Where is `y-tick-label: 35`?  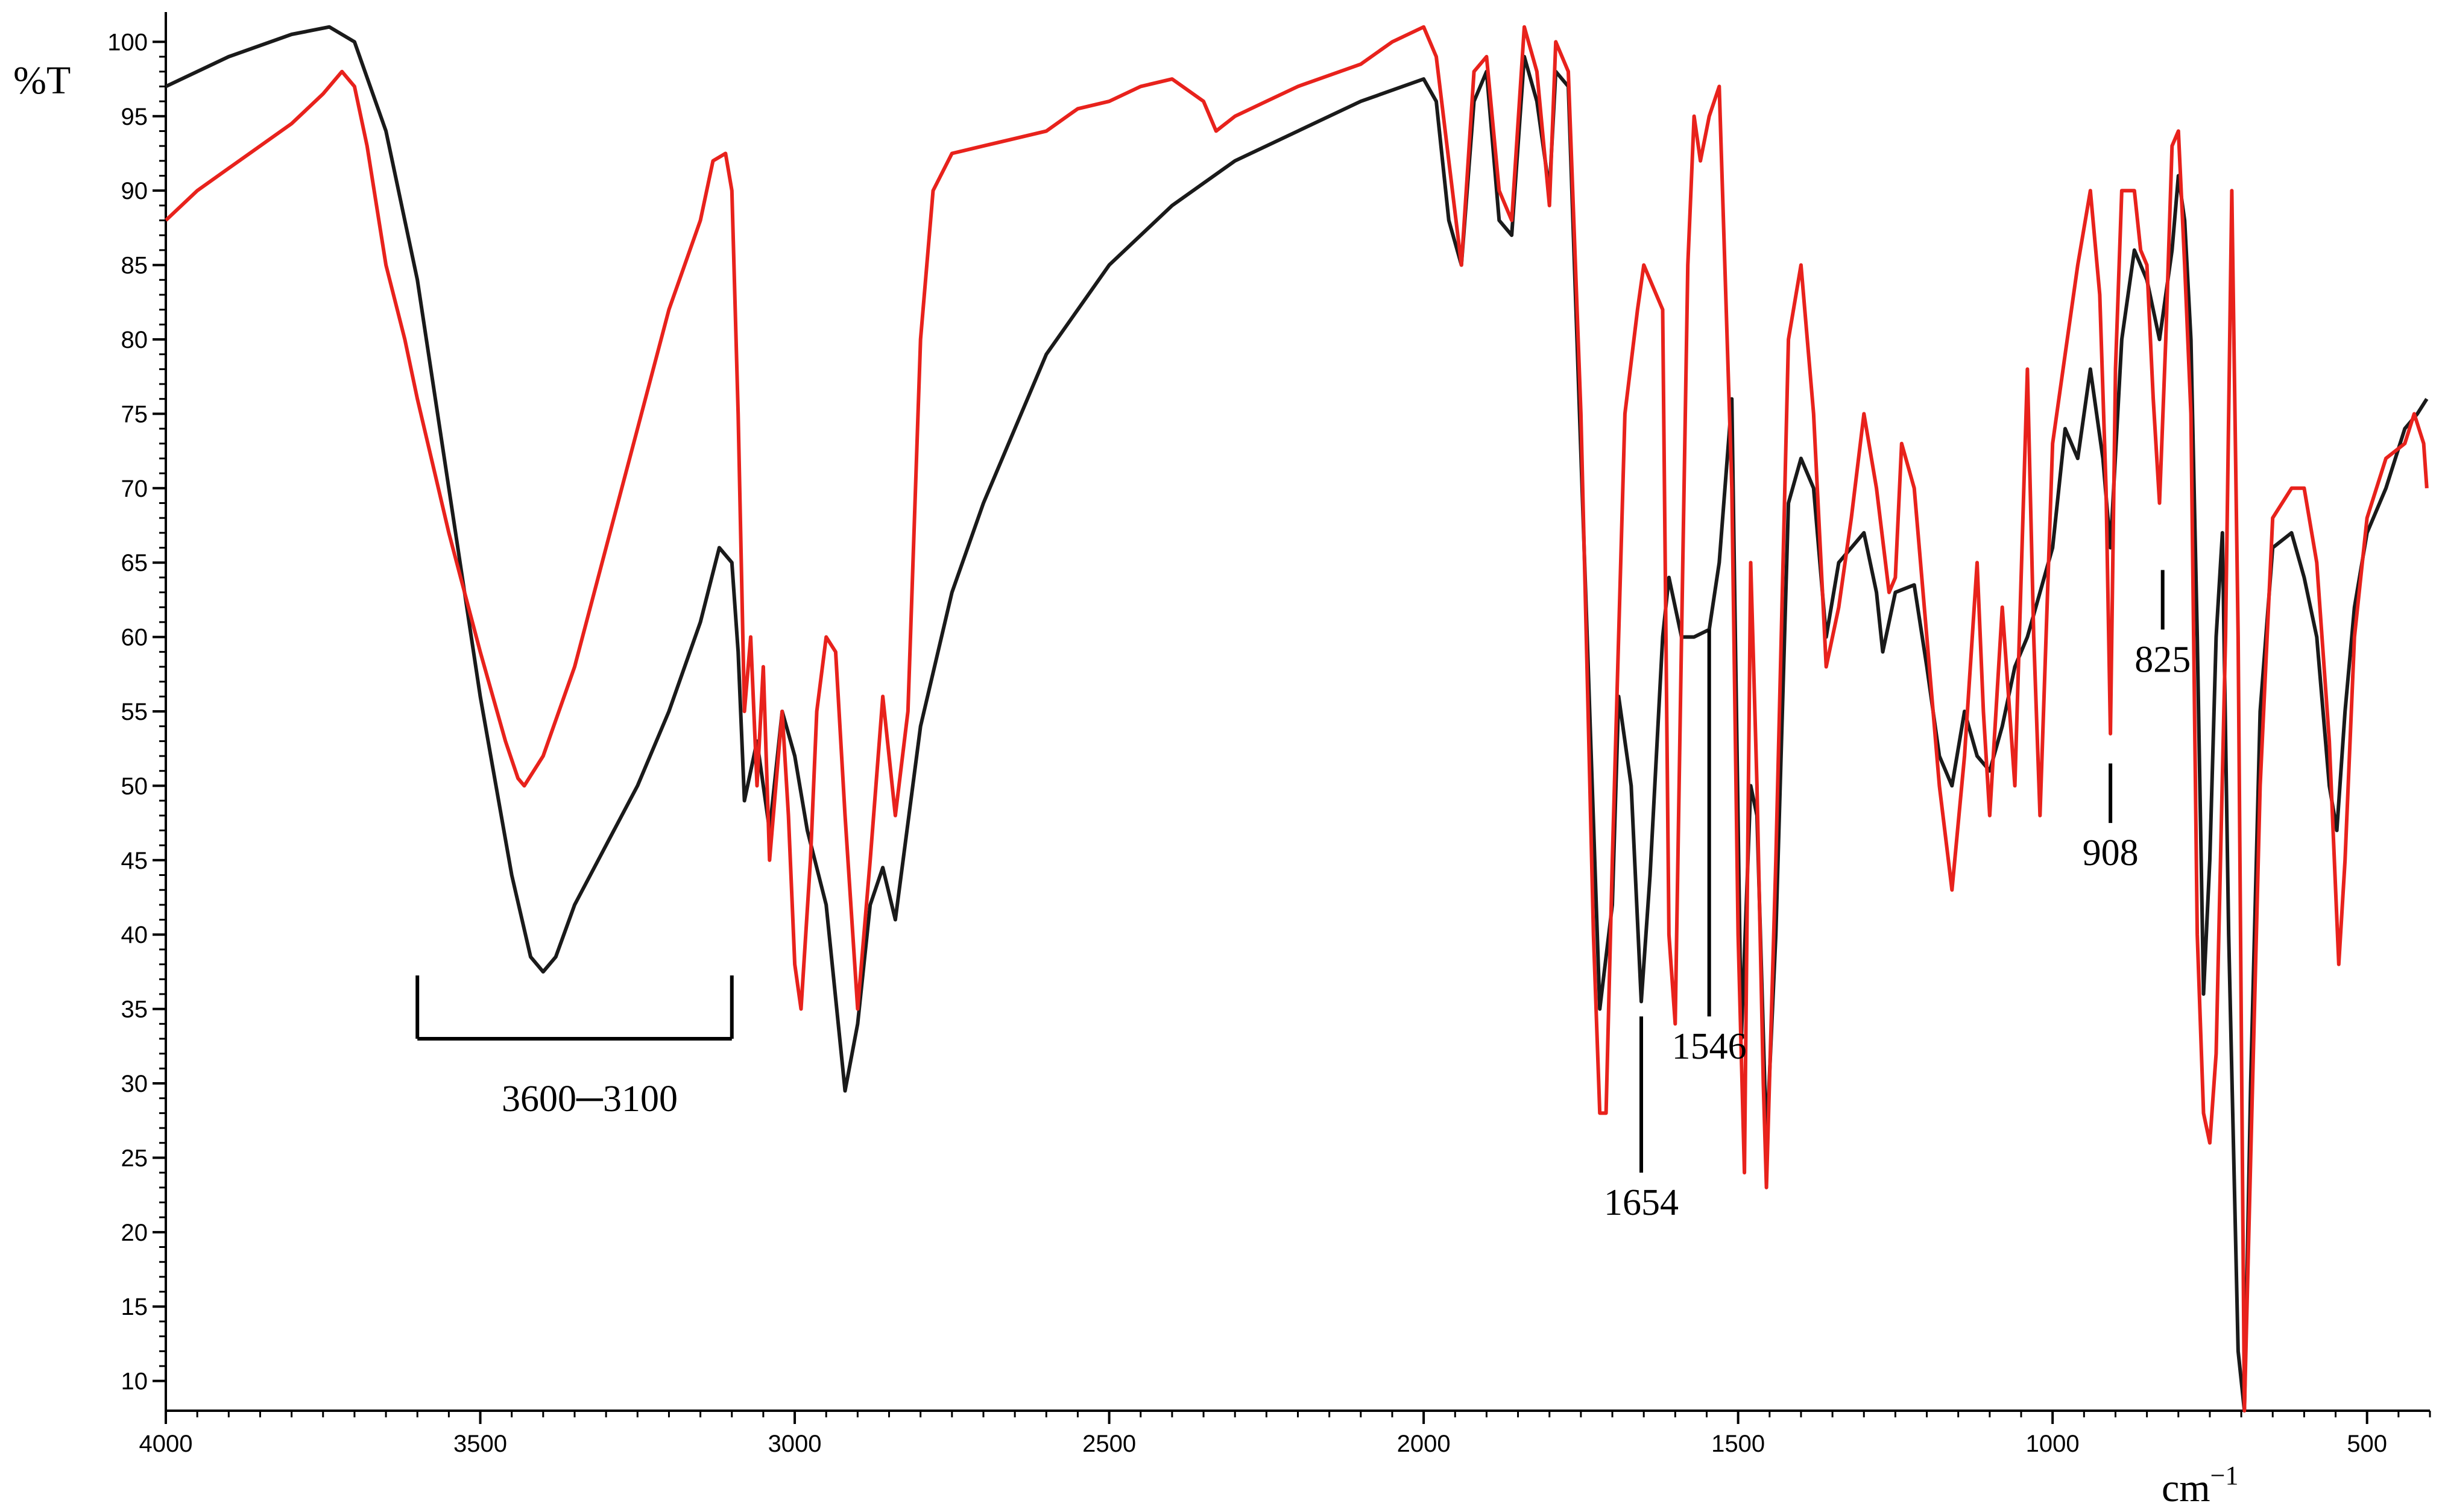
y-tick-label: 35 is located at coordinates (134, 1010).